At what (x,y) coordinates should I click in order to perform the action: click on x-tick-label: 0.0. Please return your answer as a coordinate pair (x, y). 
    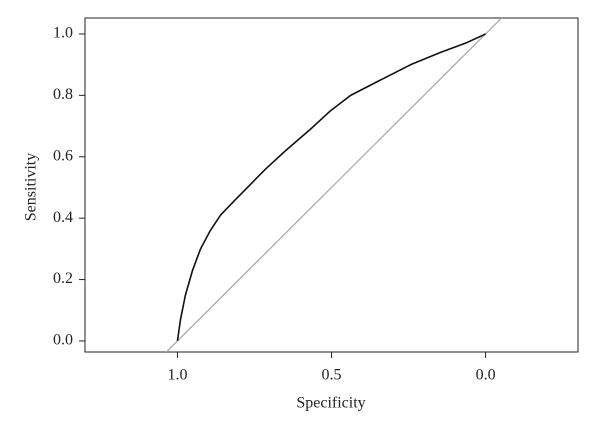
    Looking at the image, I should click on (486, 375).